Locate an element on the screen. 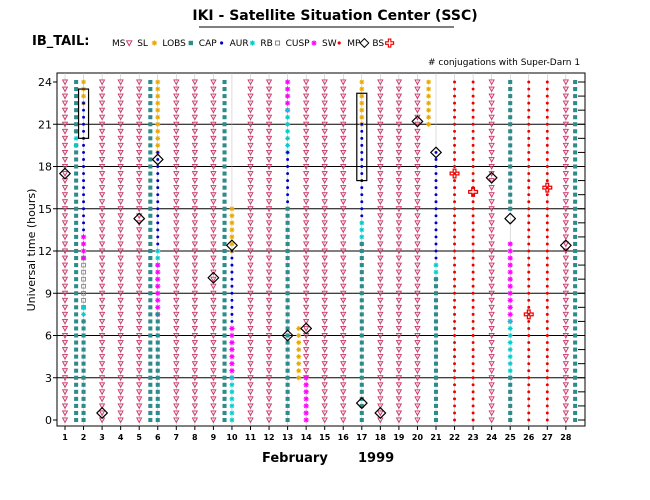 This screenshot has width=650, height=500. legend-marker-ms is located at coordinates (129, 43).